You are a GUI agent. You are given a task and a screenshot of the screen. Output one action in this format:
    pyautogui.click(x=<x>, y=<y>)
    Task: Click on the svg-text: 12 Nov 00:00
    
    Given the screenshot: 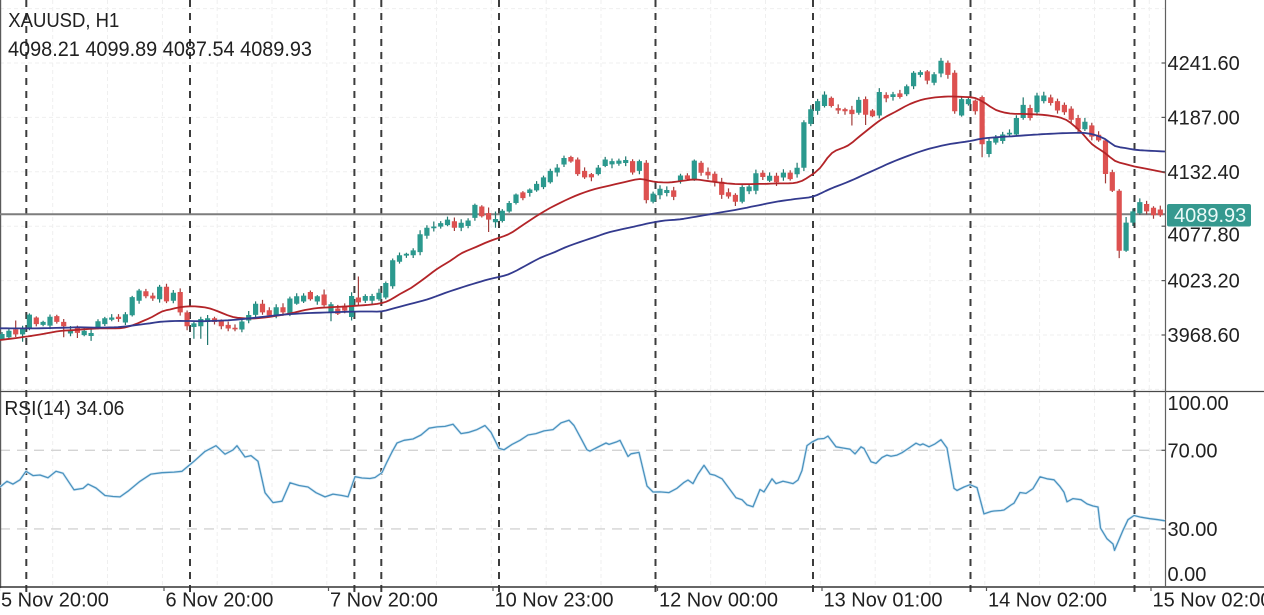 What is the action you would take?
    pyautogui.click(x=718, y=601)
    